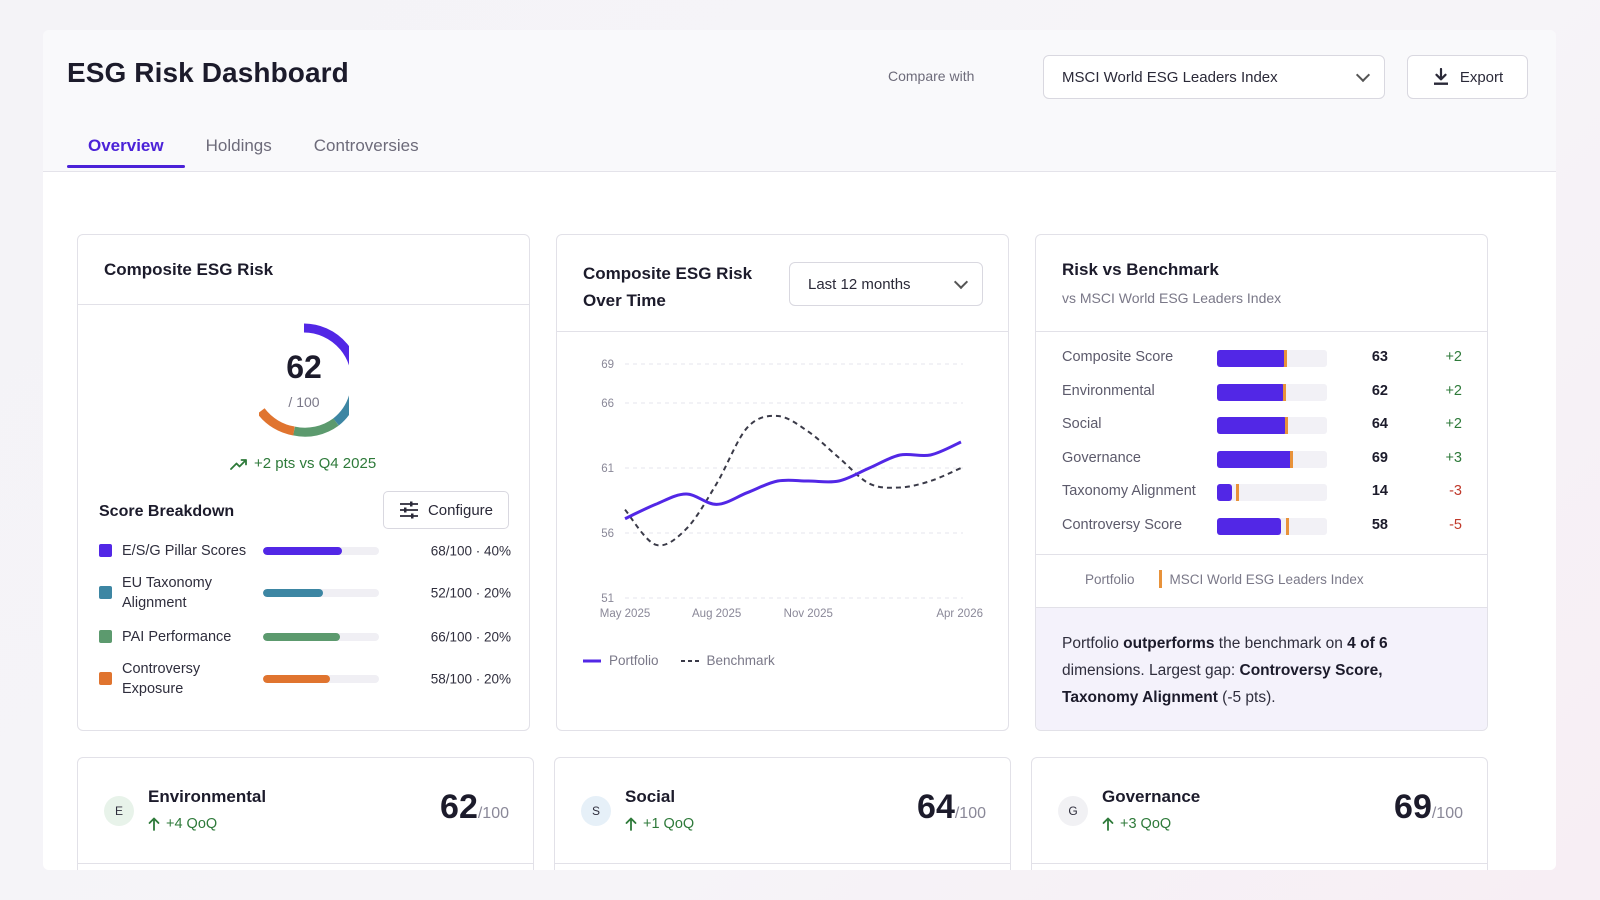 The image size is (1600, 900). I want to click on card-header: Composite ESG Risk, so click(303, 270).